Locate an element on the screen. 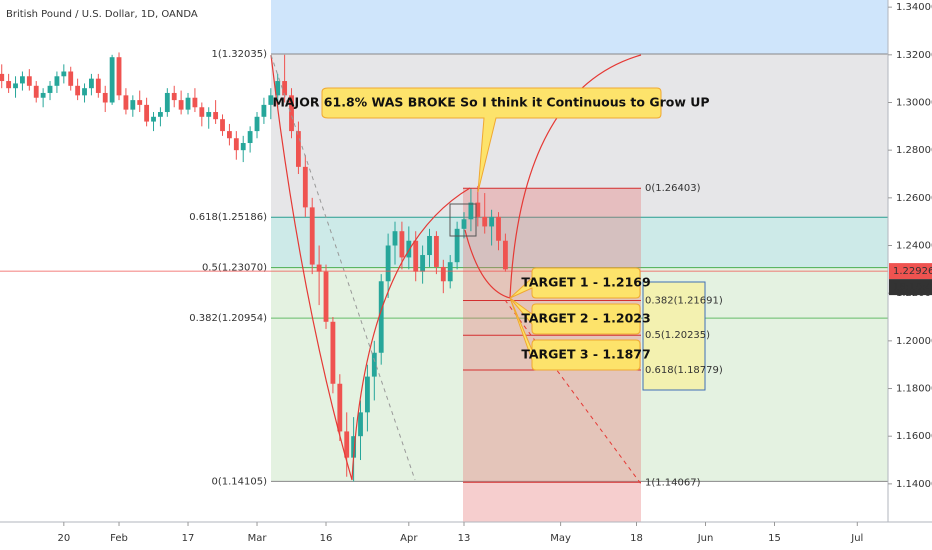  target-text: TARGET 2 - 1.2023 is located at coordinates (585, 318).